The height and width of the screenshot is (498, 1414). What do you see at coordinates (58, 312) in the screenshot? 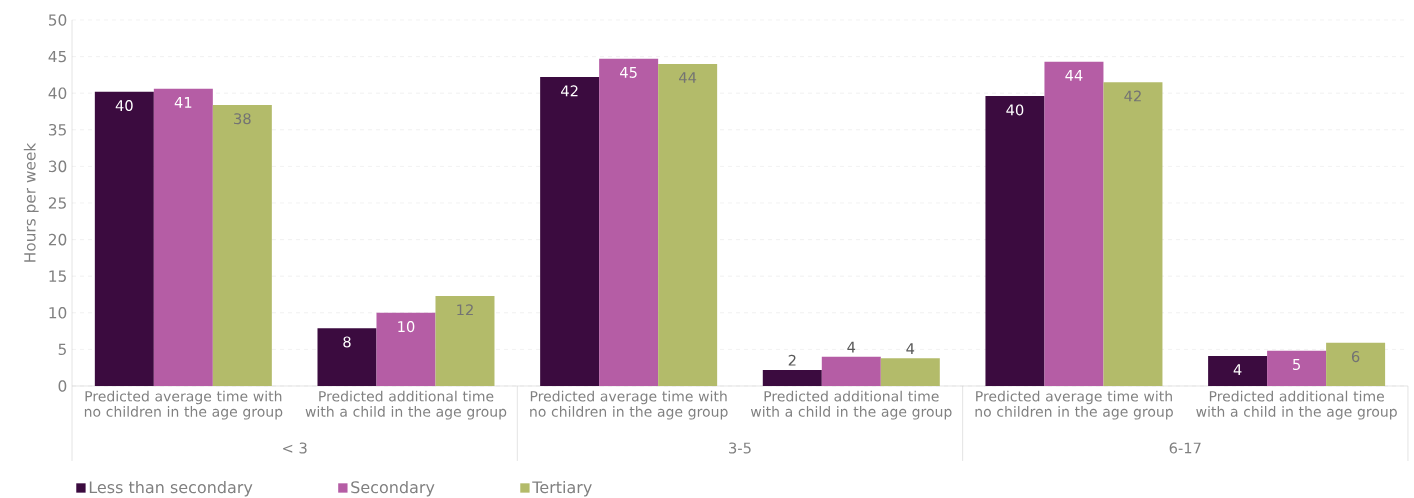
I see `y-tick-label: 10` at bounding box center [58, 312].